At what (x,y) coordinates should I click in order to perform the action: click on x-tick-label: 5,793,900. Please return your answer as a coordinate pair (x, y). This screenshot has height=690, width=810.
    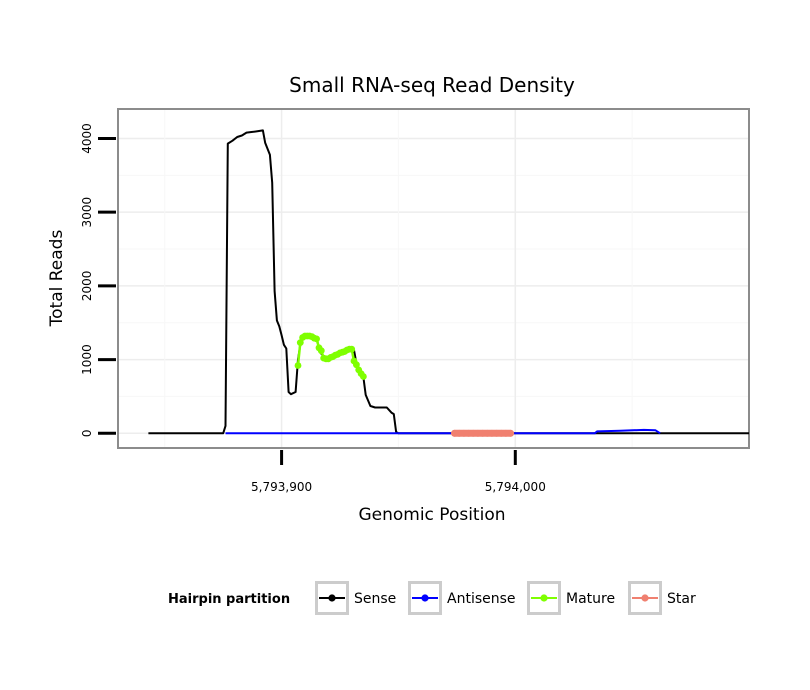
    Looking at the image, I should click on (281, 487).